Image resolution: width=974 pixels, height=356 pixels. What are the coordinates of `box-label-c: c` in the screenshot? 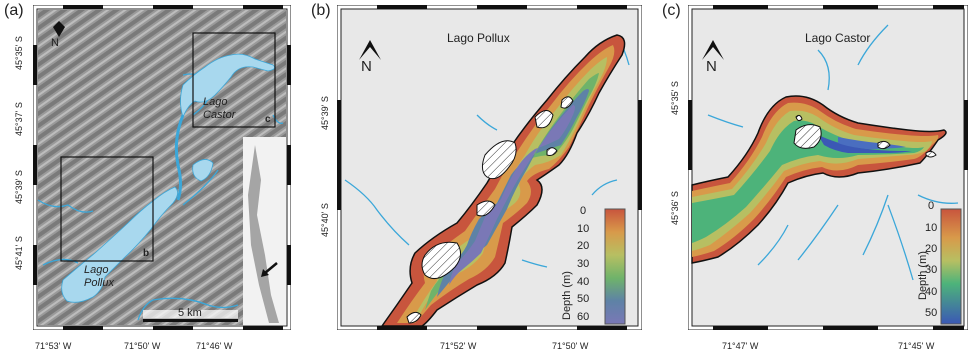 It's located at (268, 119).